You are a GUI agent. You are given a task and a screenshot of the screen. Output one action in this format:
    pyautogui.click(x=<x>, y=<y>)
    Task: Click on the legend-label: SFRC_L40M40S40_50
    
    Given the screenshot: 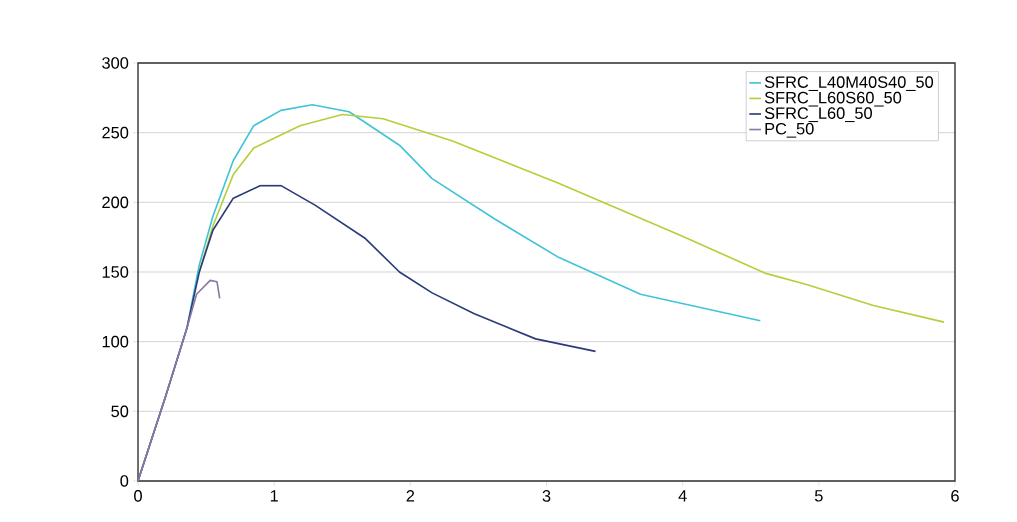 What is the action you would take?
    pyautogui.click(x=849, y=83)
    